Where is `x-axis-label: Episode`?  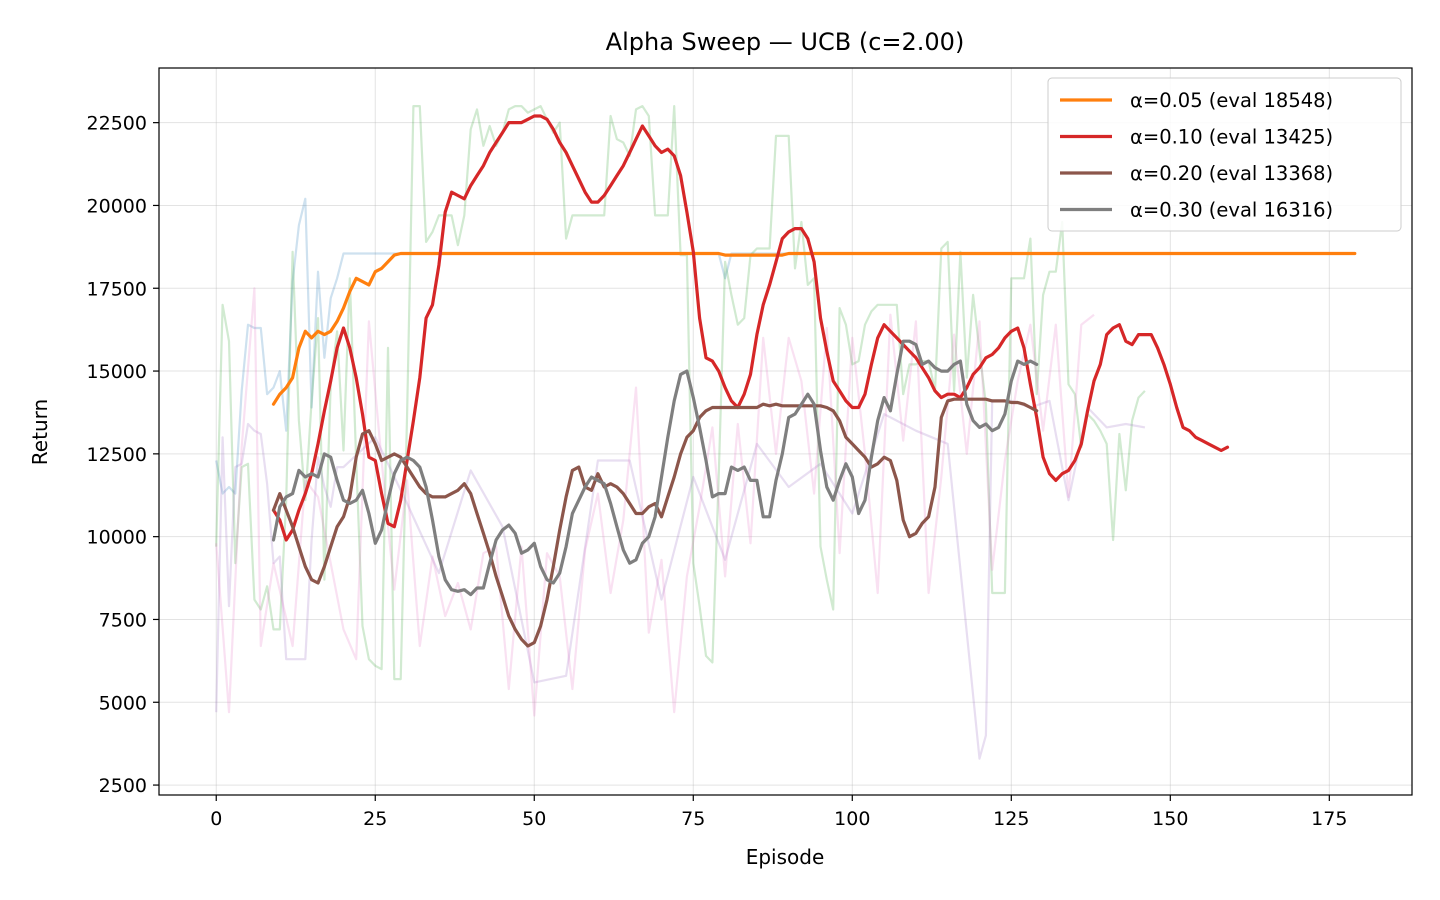
x-axis-label: Episode is located at coordinates (785, 857).